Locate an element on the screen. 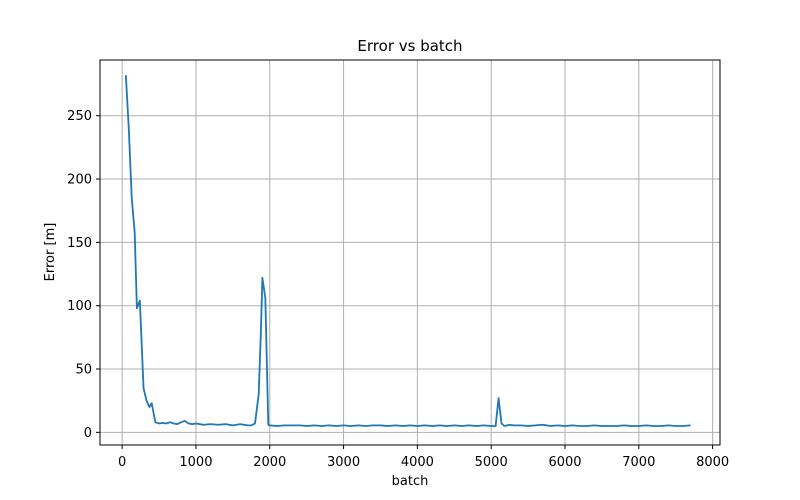 The width and height of the screenshot is (800, 500). x-tick-label: 0 is located at coordinates (122, 462).